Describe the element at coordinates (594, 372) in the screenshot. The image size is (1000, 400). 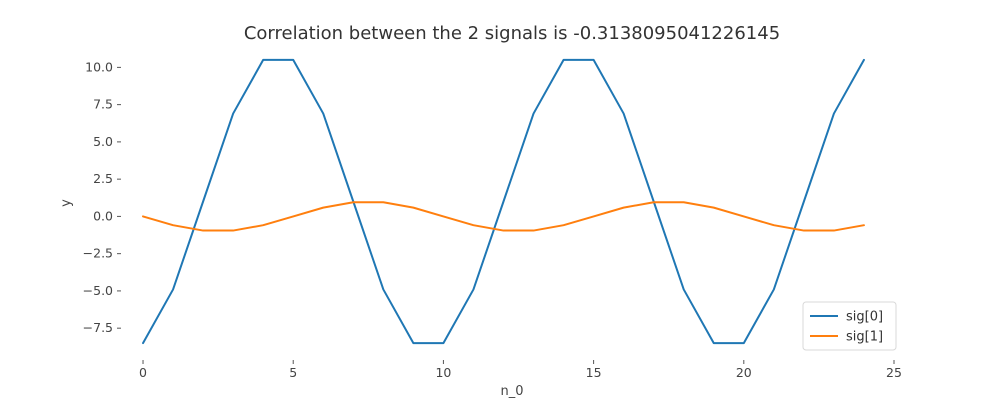
I see `x-tick-label: 15` at that location.